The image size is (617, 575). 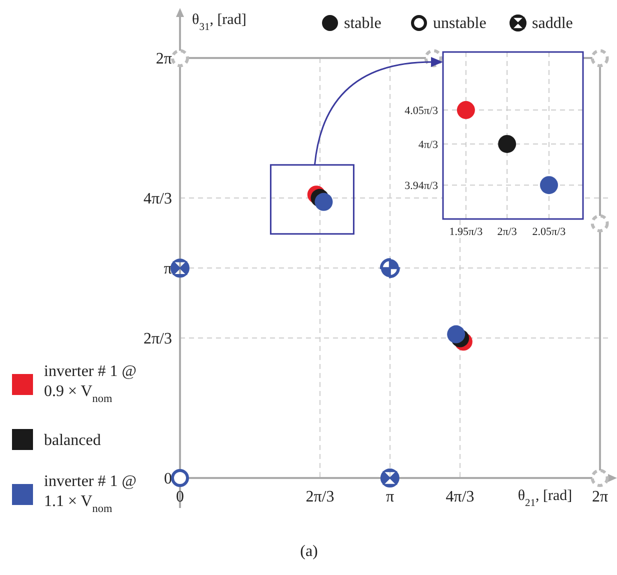 What do you see at coordinates (363, 23) in the screenshot?
I see `text: stable` at bounding box center [363, 23].